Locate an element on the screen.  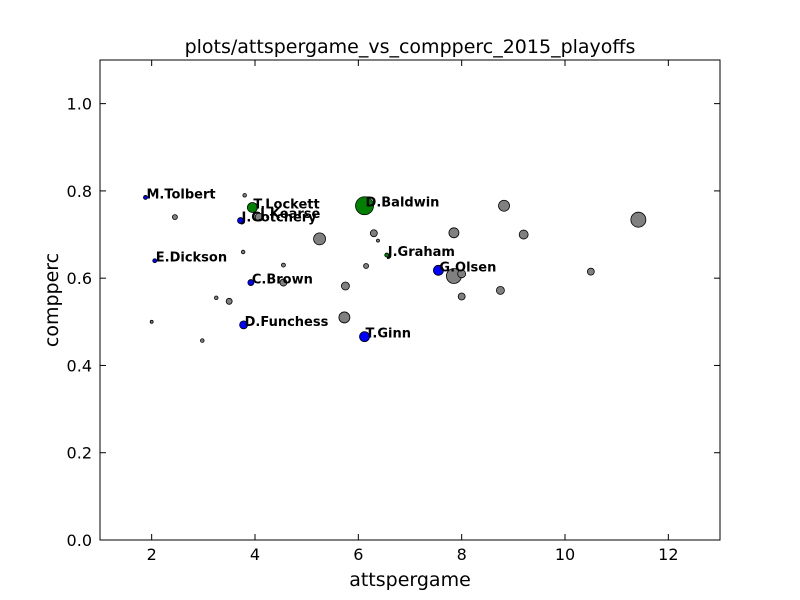
x-tick-label: 12 is located at coordinates (668, 554).